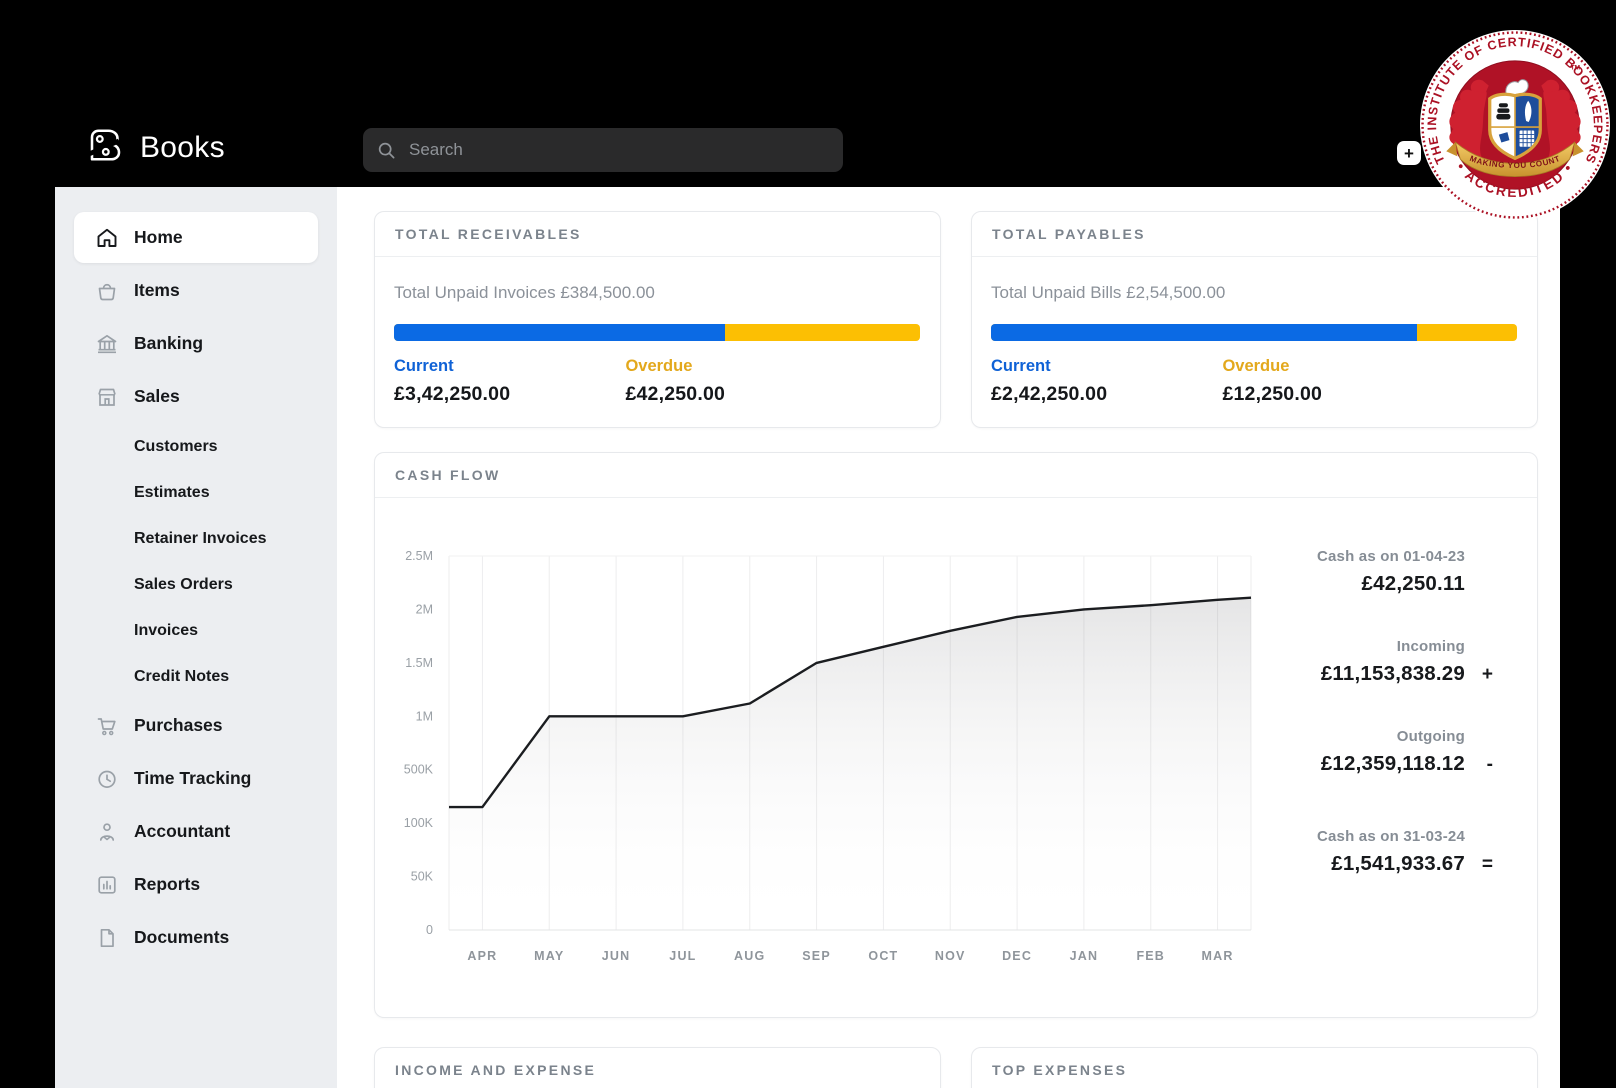 This screenshot has width=1616, height=1088. I want to click on svg-text: 0, so click(429, 930).